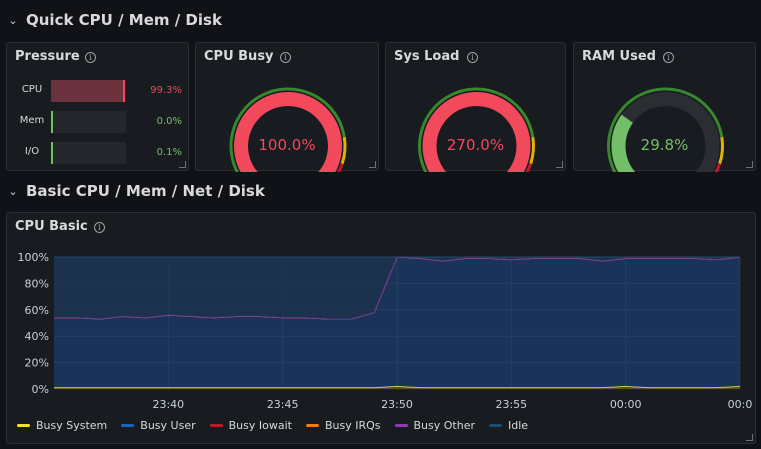 The image size is (761, 449). Describe the element at coordinates (166, 90) in the screenshot. I see `pressure-value: 99.3%` at that location.